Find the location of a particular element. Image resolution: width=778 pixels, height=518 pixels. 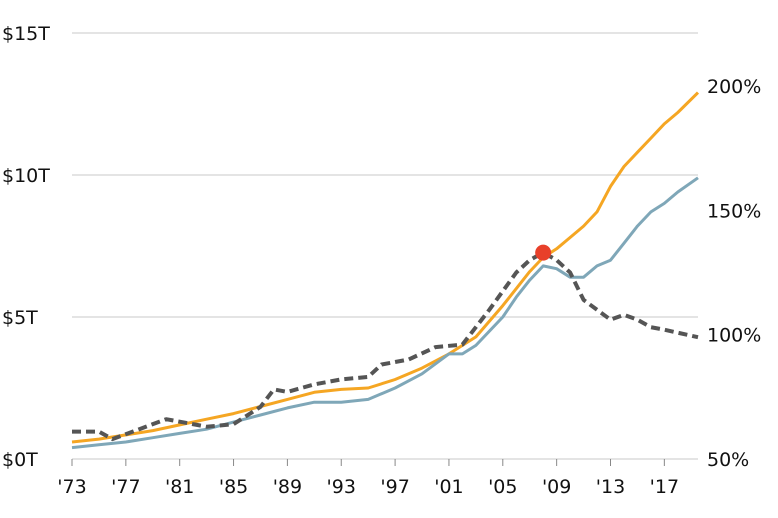

x-tick-label: '81 is located at coordinates (179, 487).